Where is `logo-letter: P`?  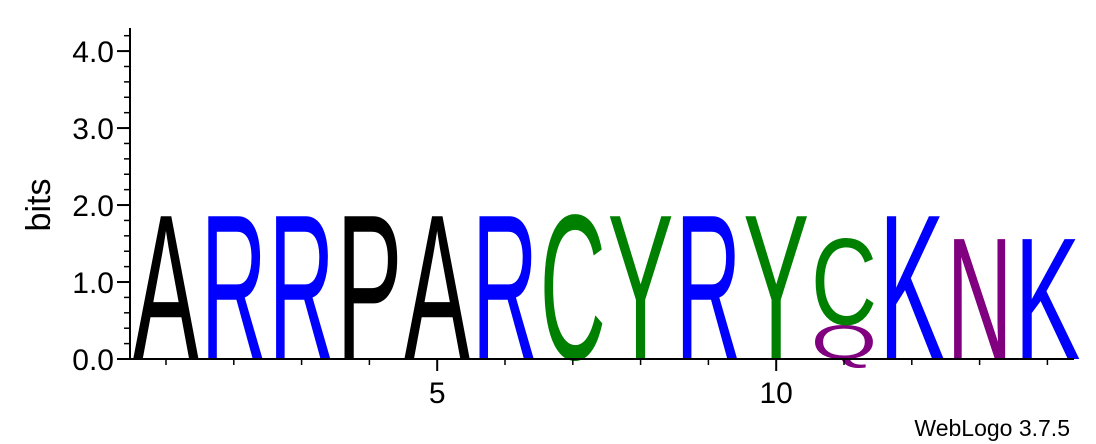
logo-letter: P is located at coordinates (369, 288).